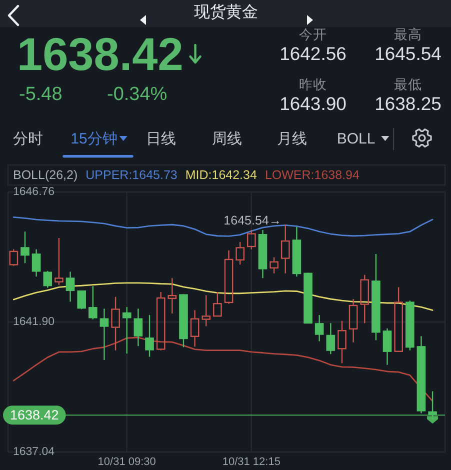 Image resolution: width=451 pixels, height=470 pixels. What do you see at coordinates (226, 12) in the screenshot?
I see `text: 现货黄金` at bounding box center [226, 12].